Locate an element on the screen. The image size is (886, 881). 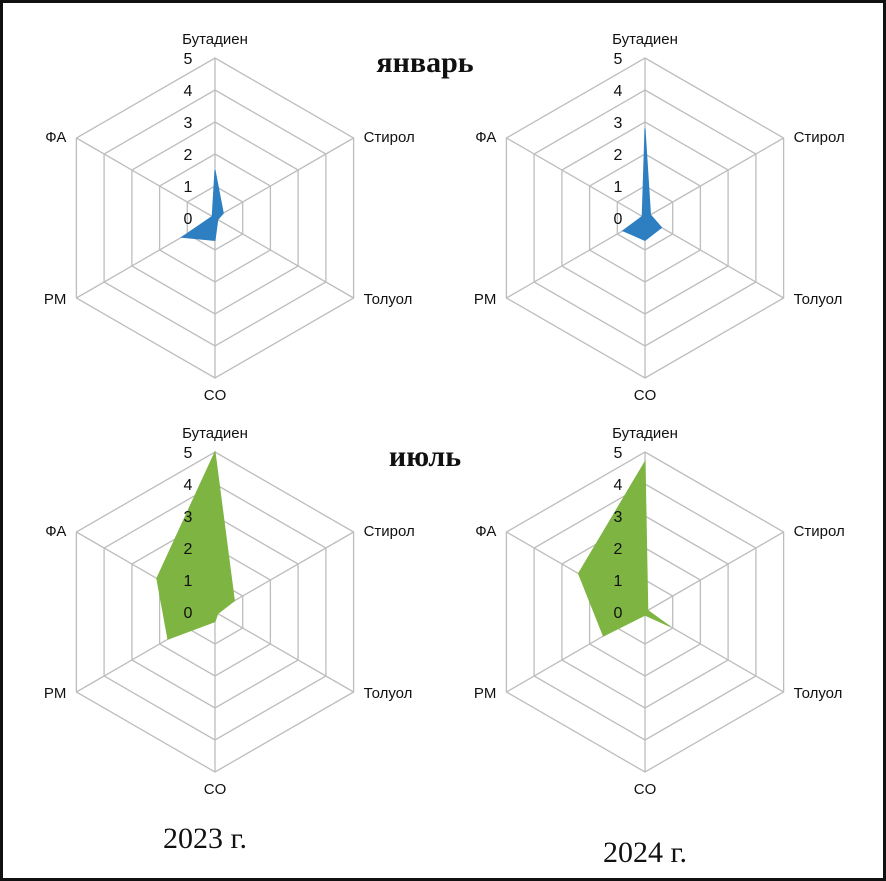
month-label-january: январь is located at coordinates (424, 62).